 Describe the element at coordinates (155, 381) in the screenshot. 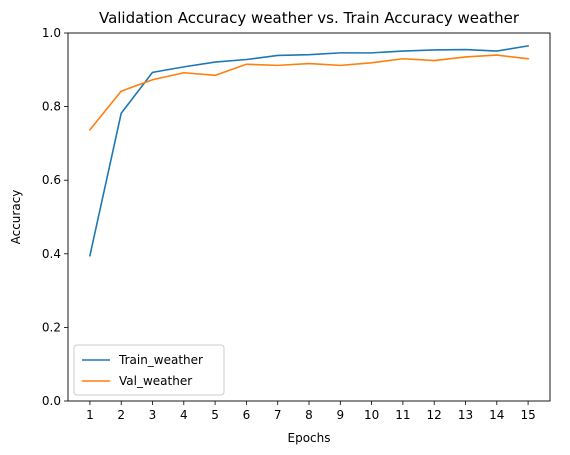

I see `legend-label-2: Val_weather` at that location.